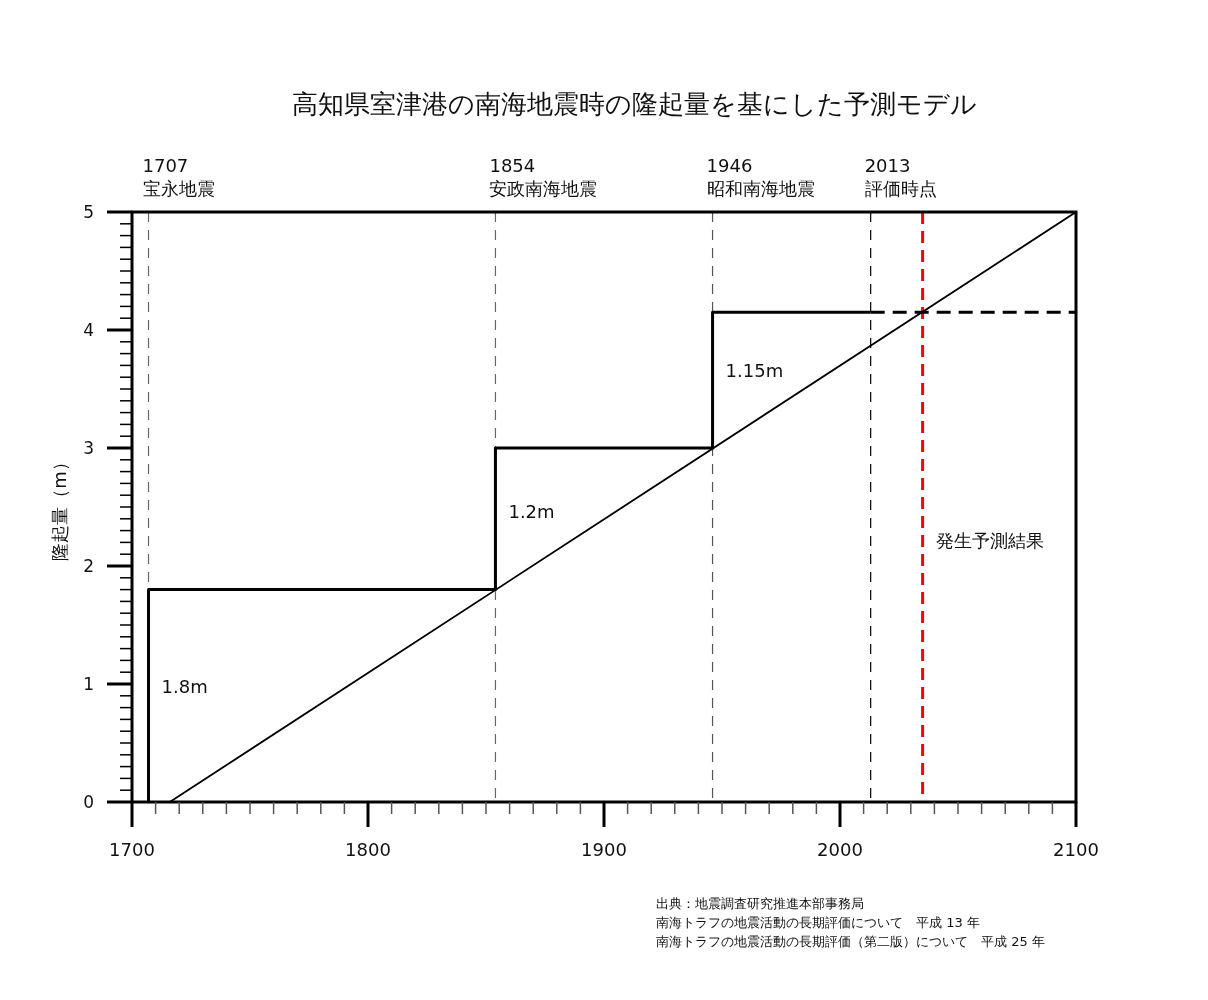 The image size is (1208, 1000). Describe the element at coordinates (88, 448) in the screenshot. I see `y-tick-label: 3` at that location.